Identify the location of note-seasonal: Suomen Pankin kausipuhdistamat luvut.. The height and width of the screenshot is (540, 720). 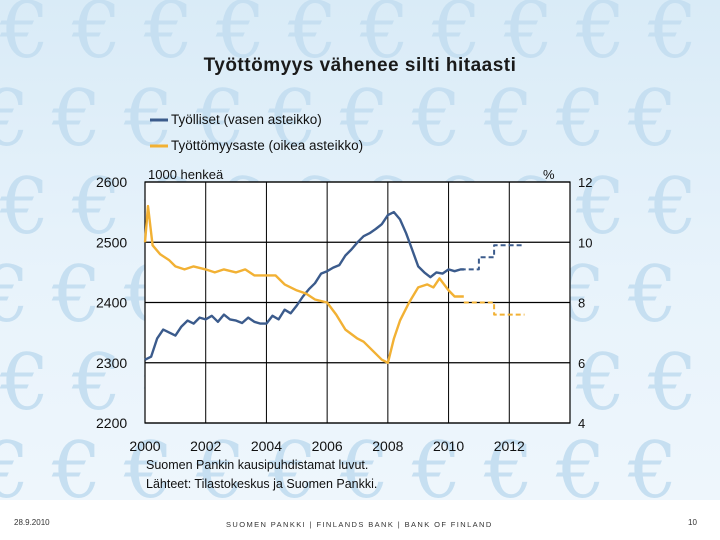
(257, 465).